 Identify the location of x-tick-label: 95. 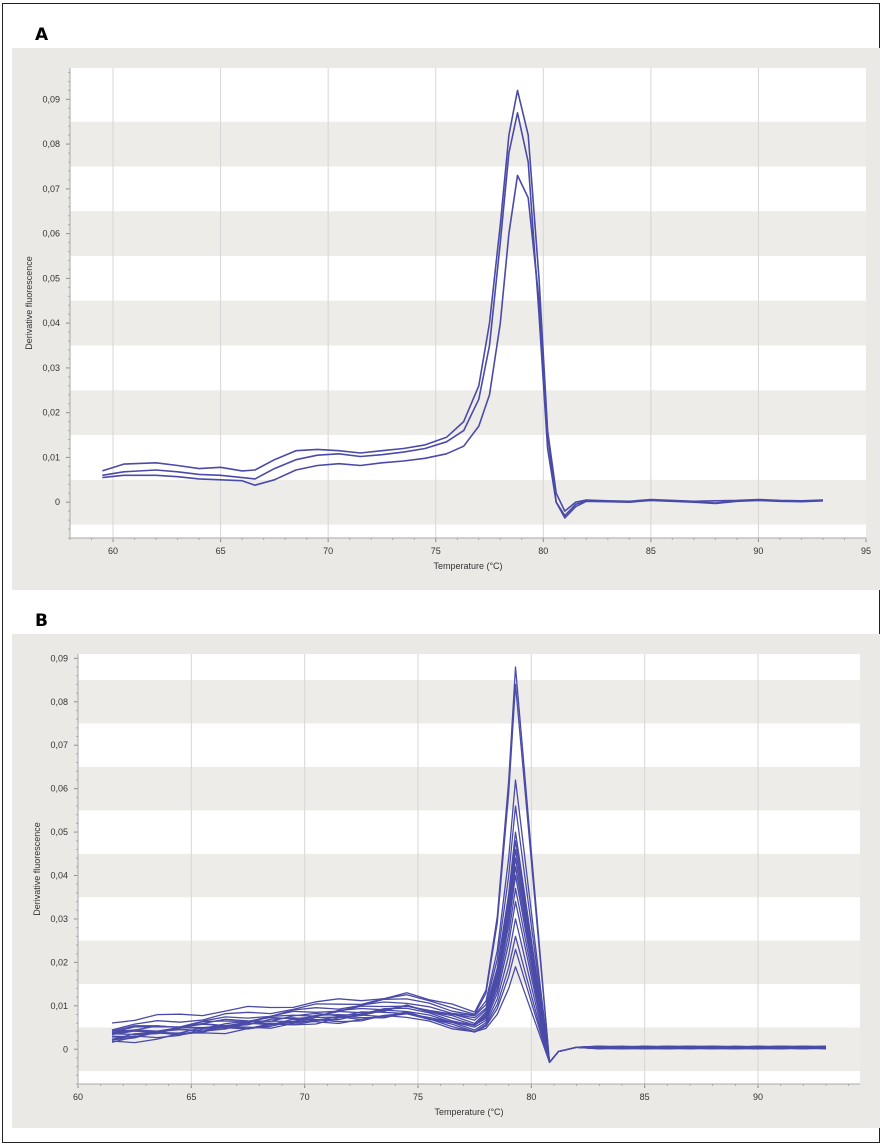
(866, 551).